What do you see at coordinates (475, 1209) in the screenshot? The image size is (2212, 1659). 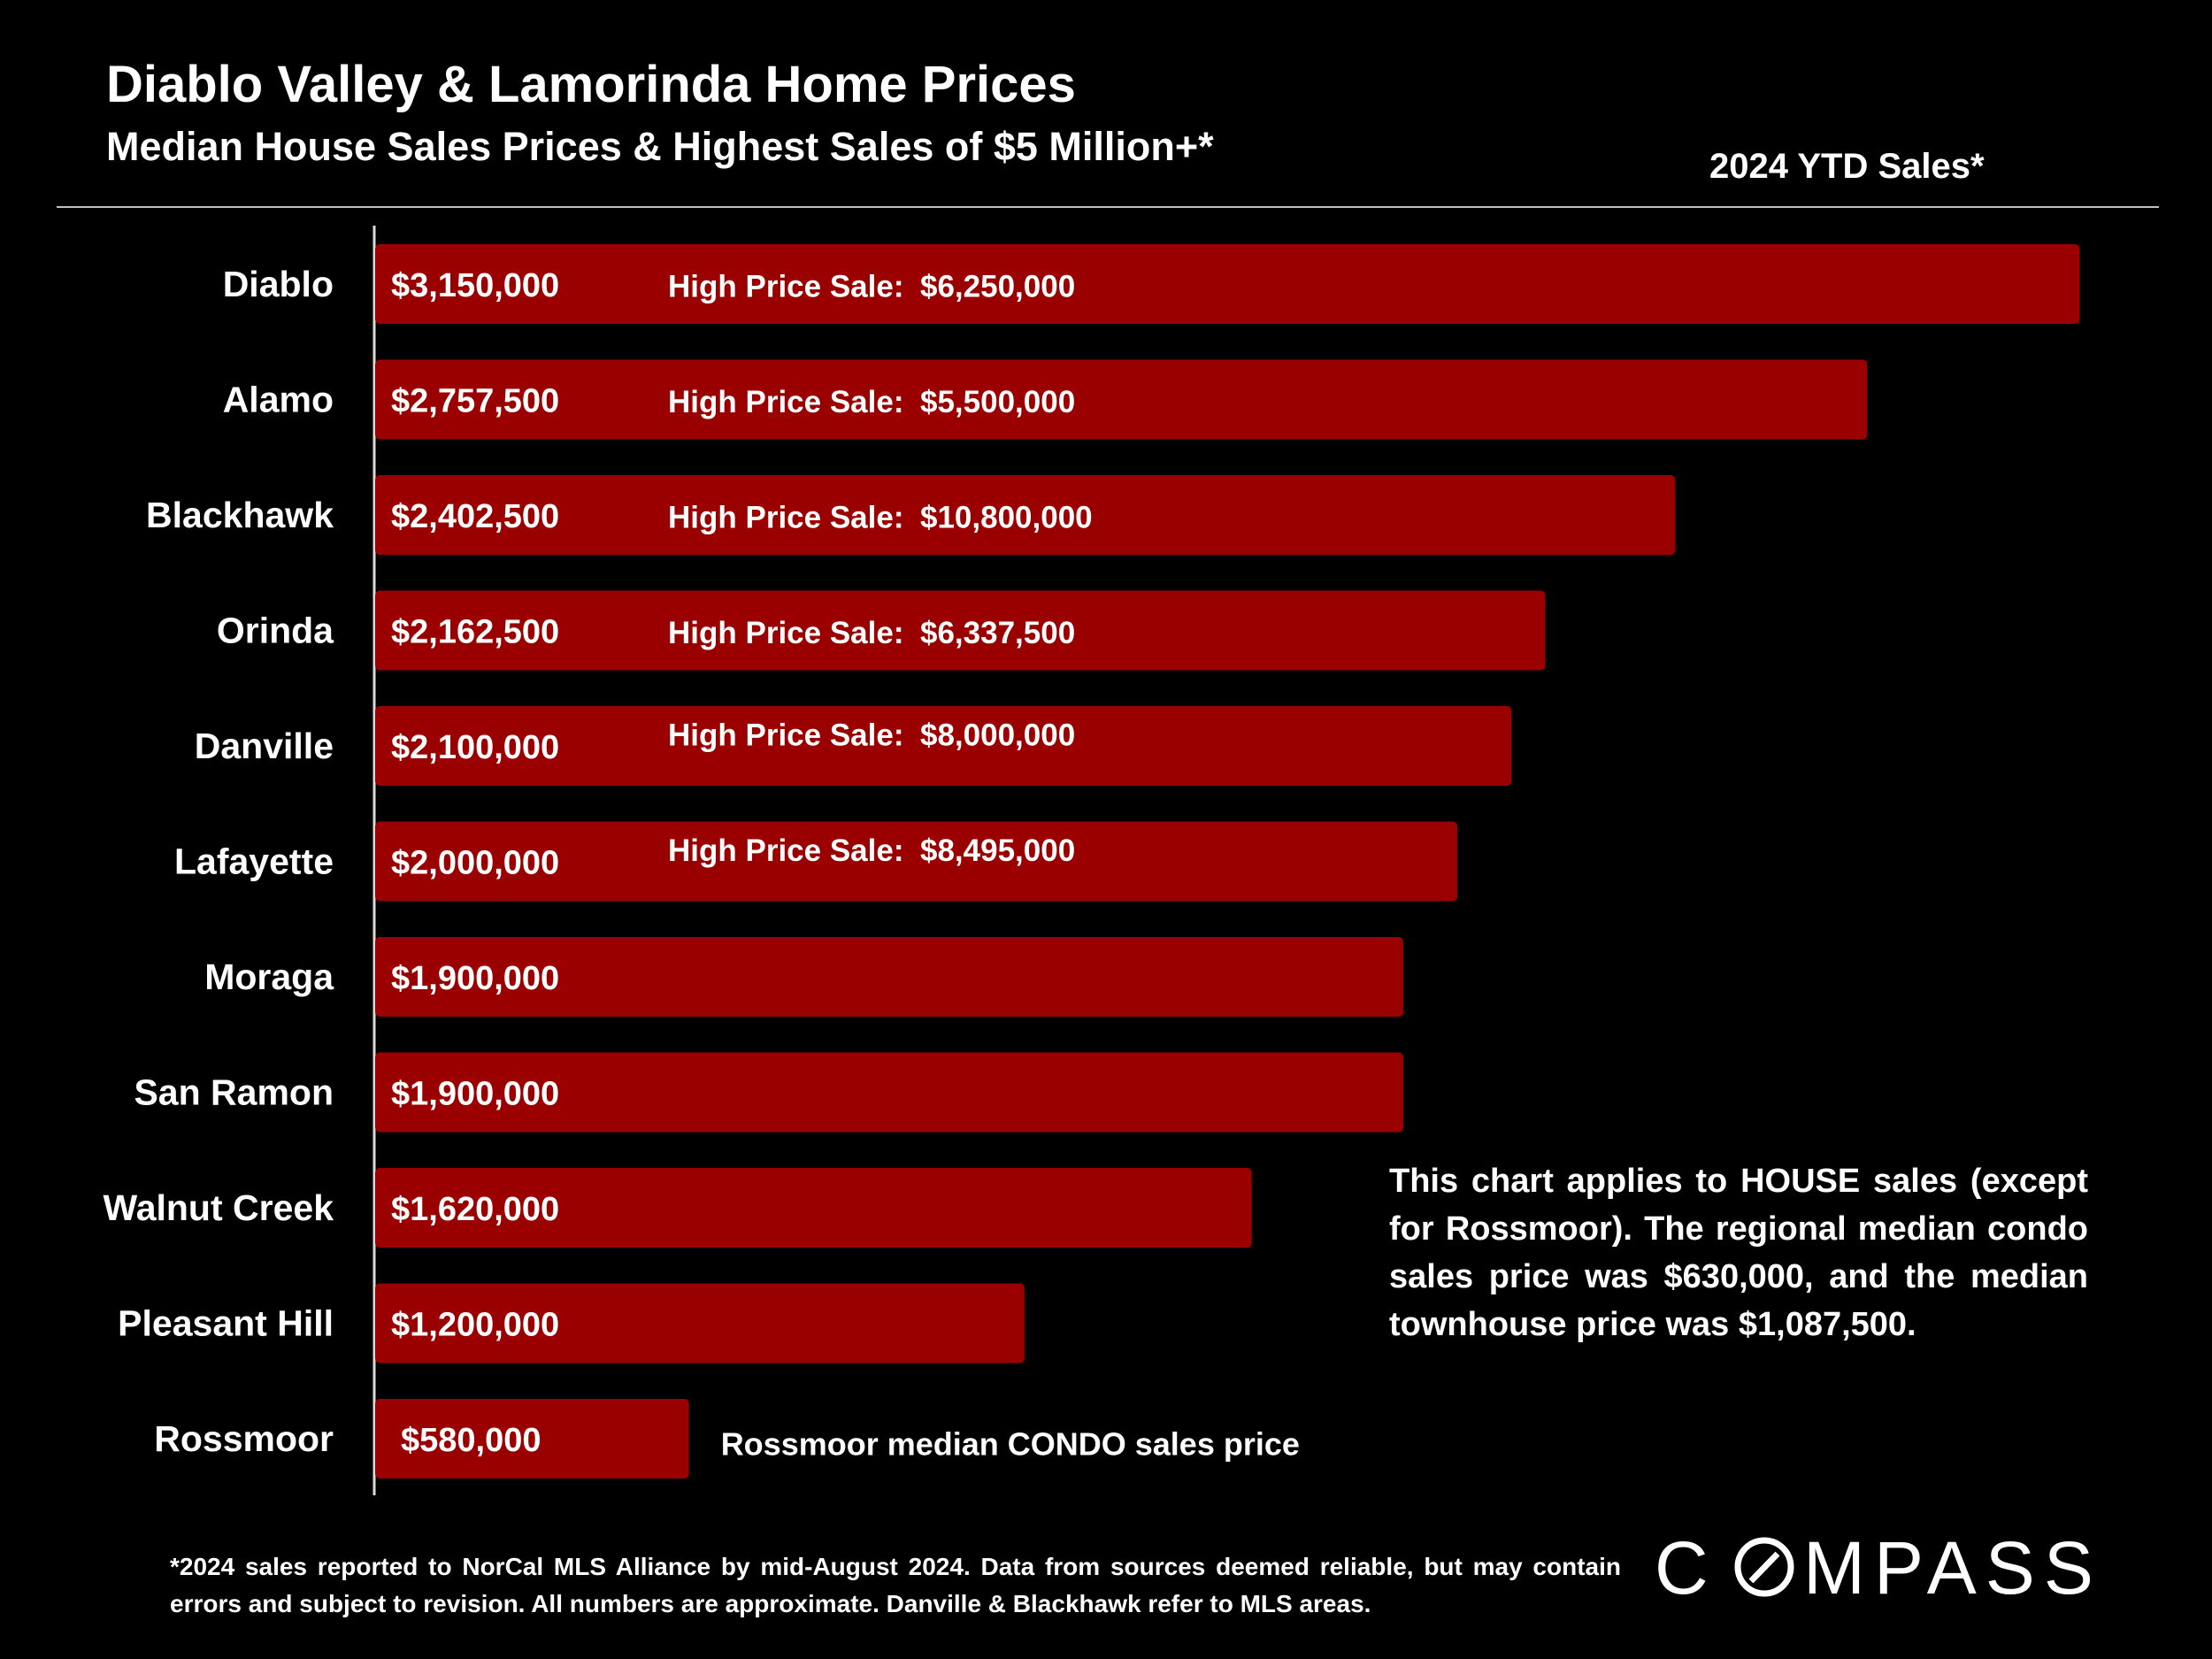 I see `value-label: $1,620,000` at bounding box center [475, 1209].